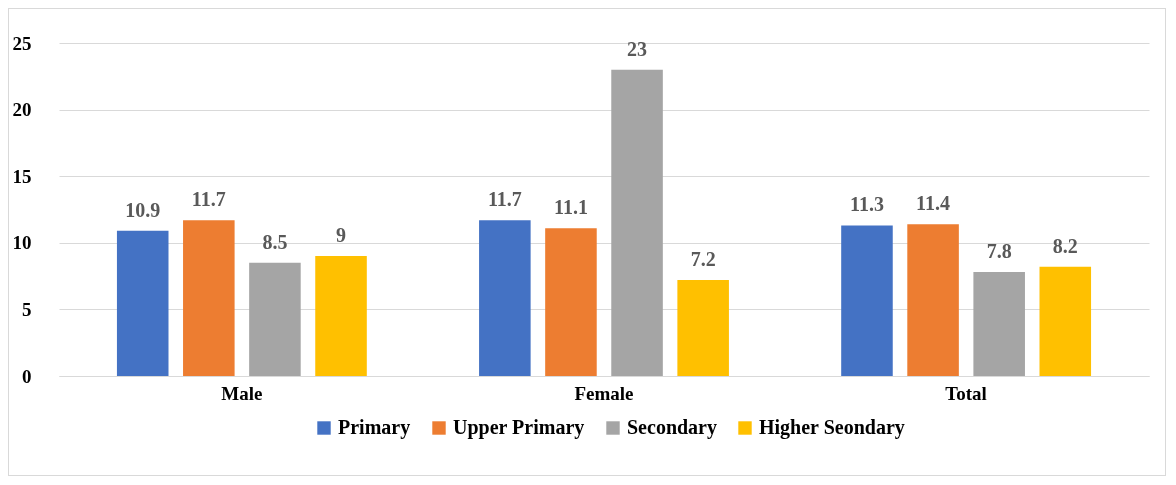  I want to click on data-label: 9, so click(341, 235).